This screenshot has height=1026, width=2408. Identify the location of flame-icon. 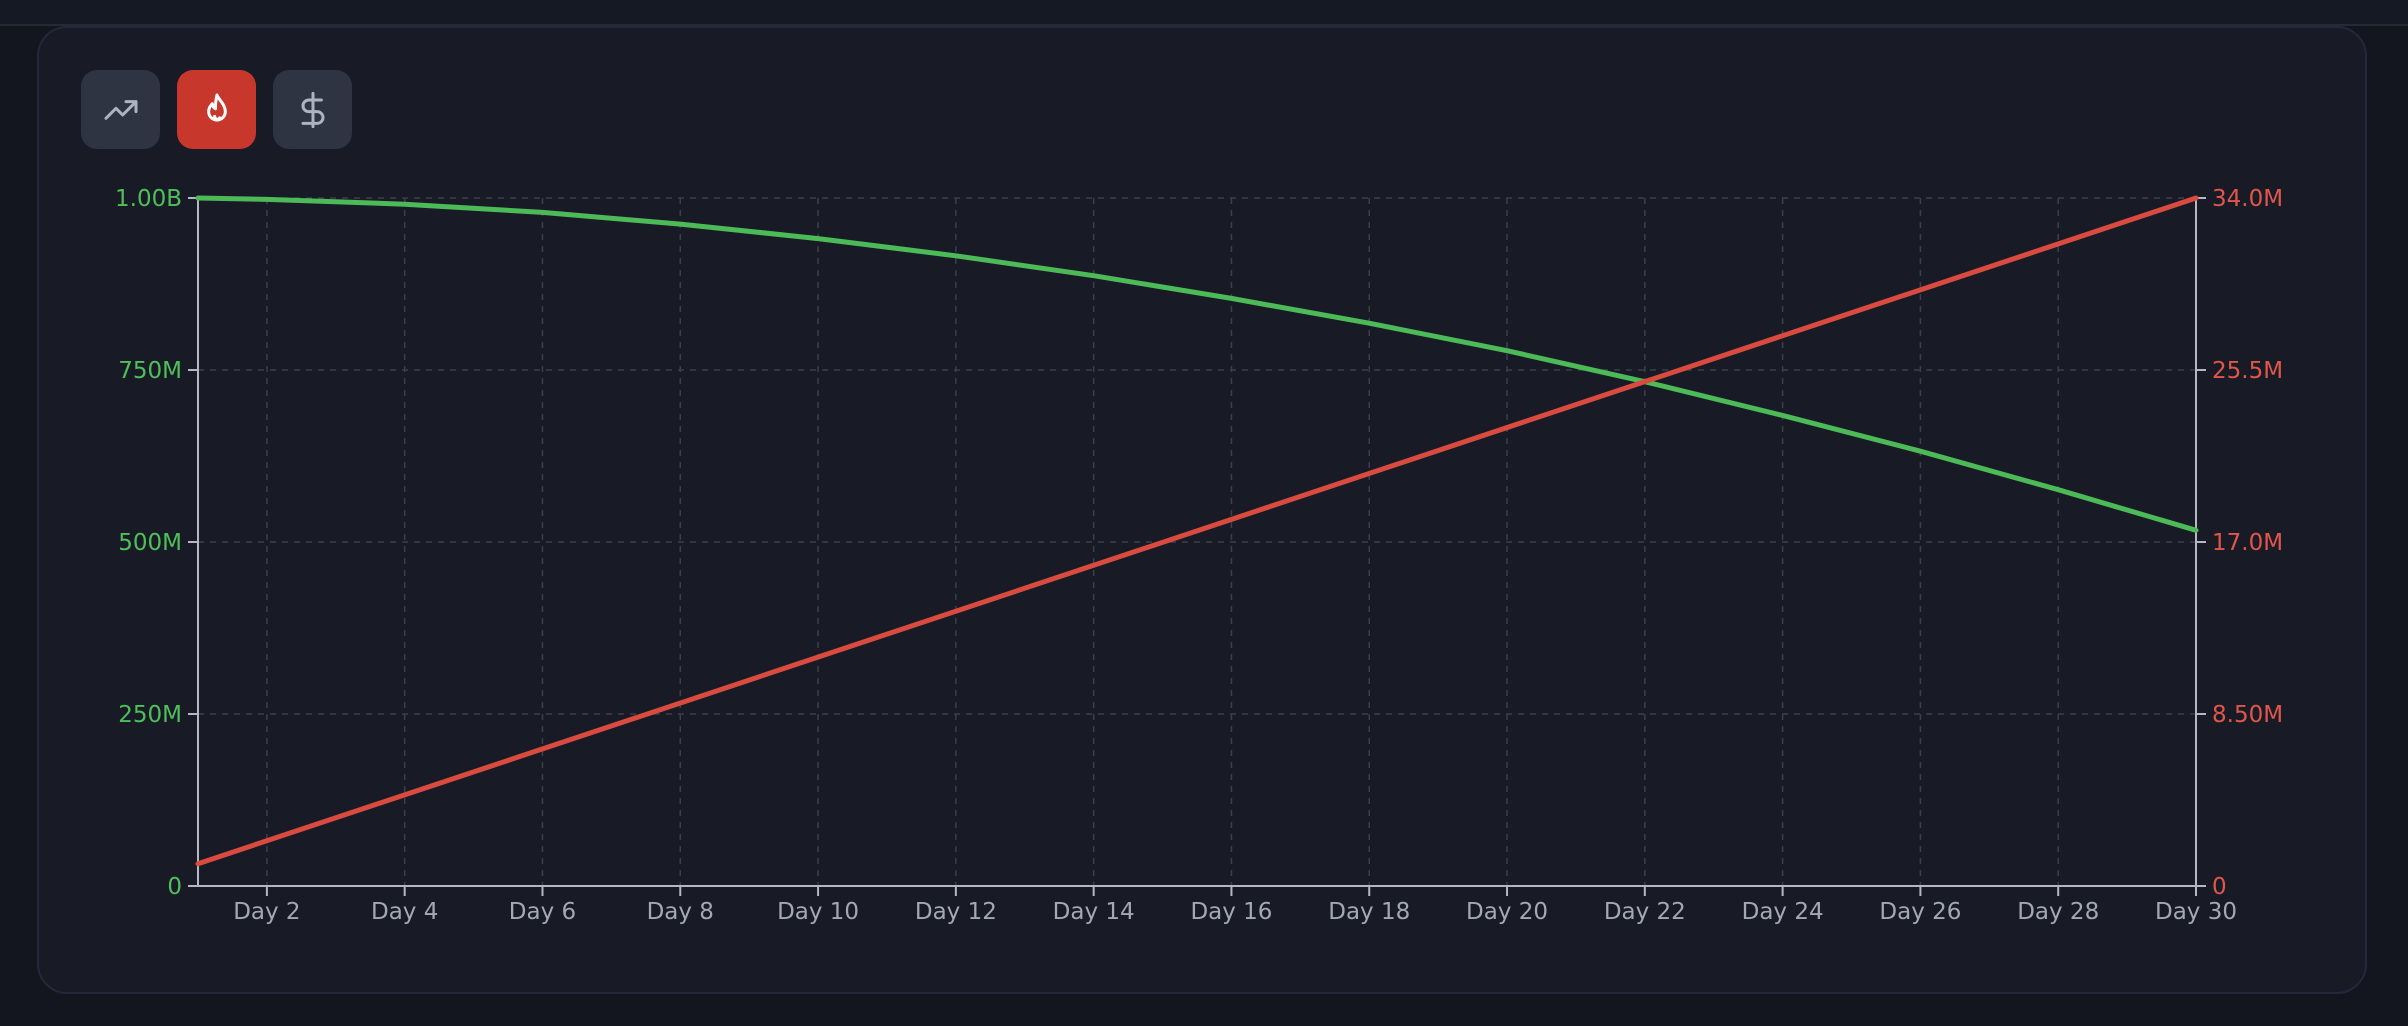
(216, 107).